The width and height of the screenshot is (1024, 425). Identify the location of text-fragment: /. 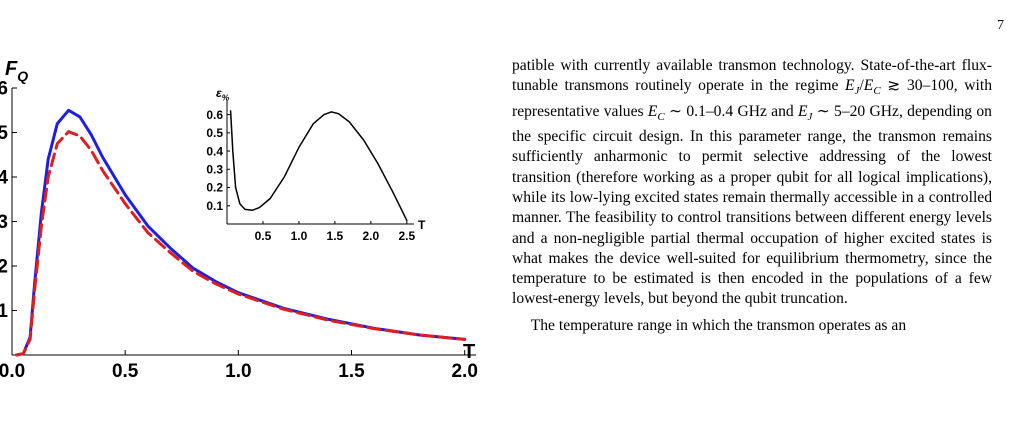
(861, 86).